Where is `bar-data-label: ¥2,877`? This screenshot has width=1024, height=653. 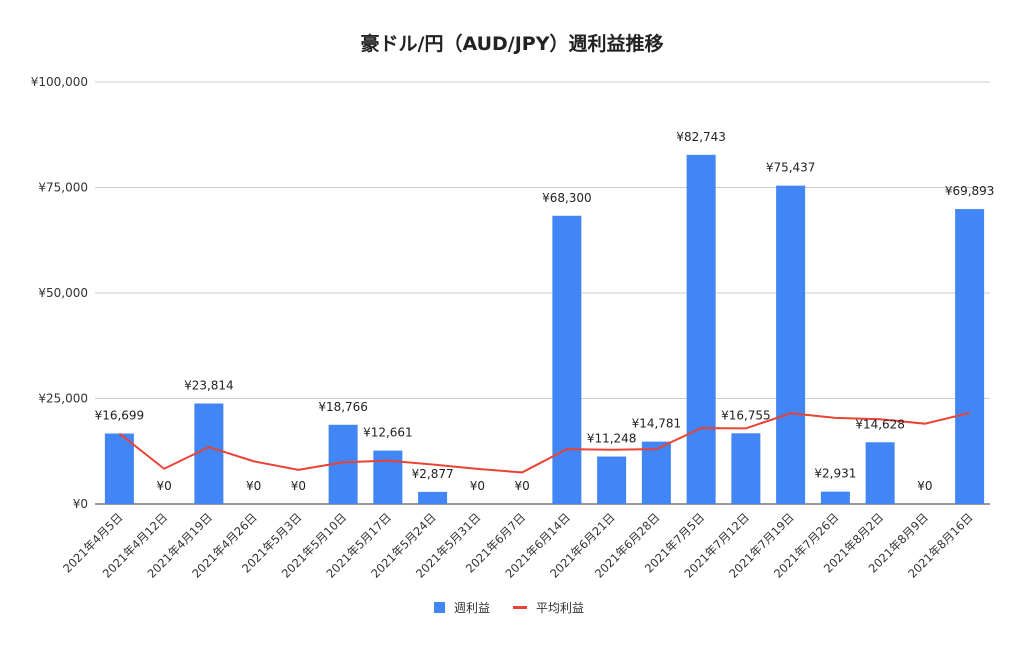 bar-data-label: ¥2,877 is located at coordinates (433, 474).